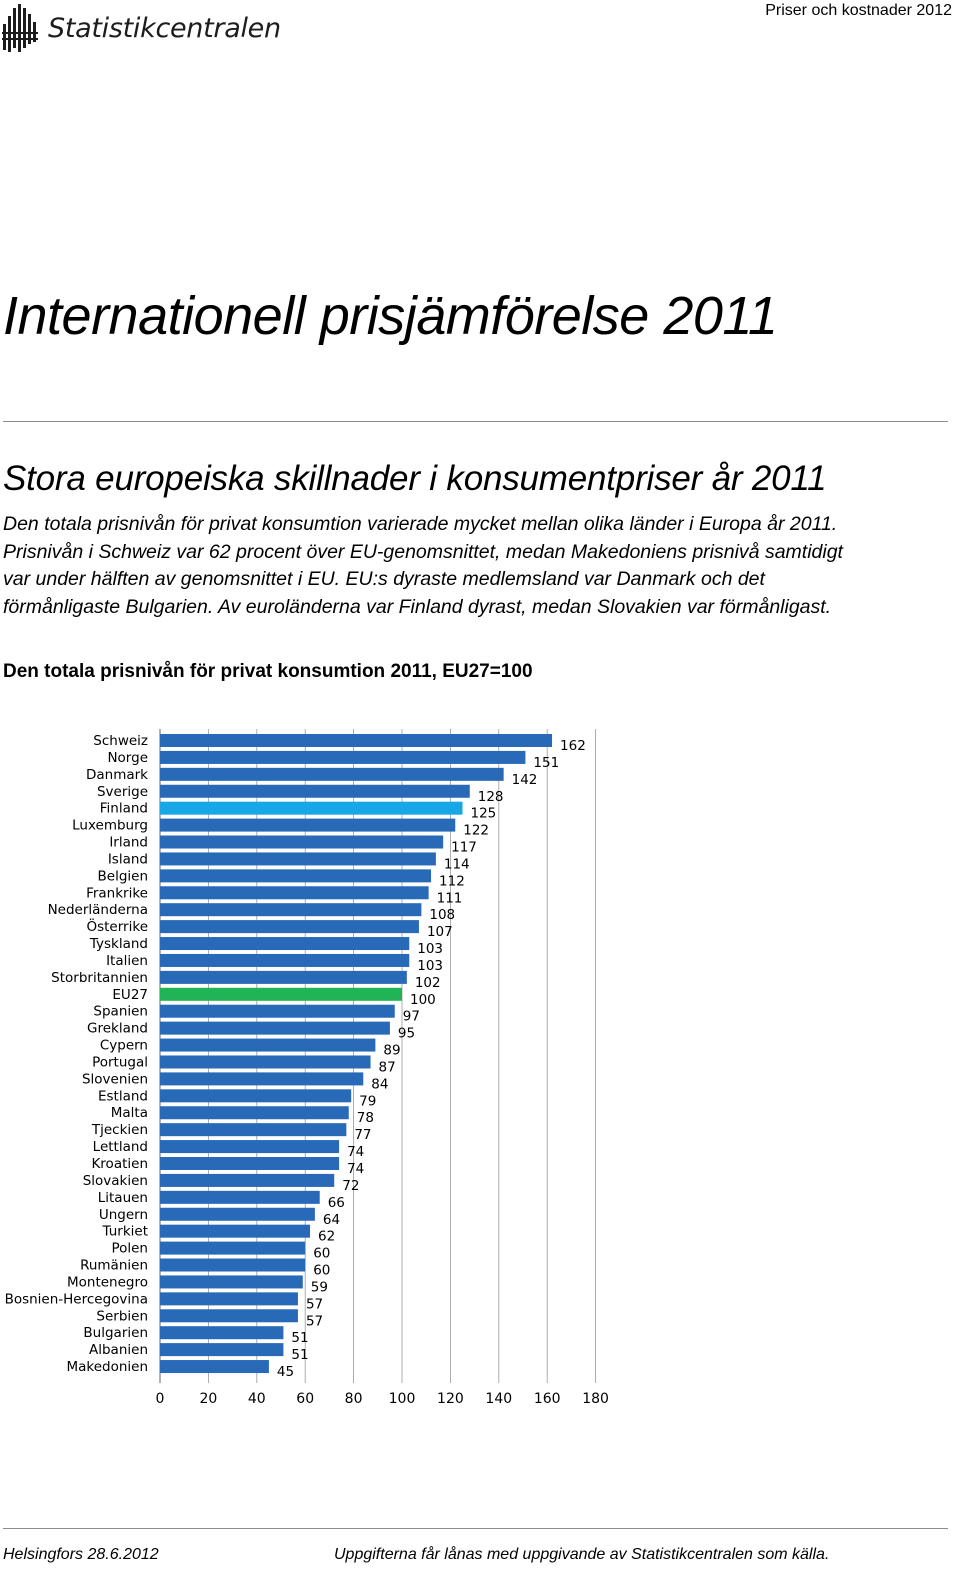 The image size is (960, 1585). What do you see at coordinates (120, 1012) in the screenshot?
I see `category-label: Spanien` at bounding box center [120, 1012].